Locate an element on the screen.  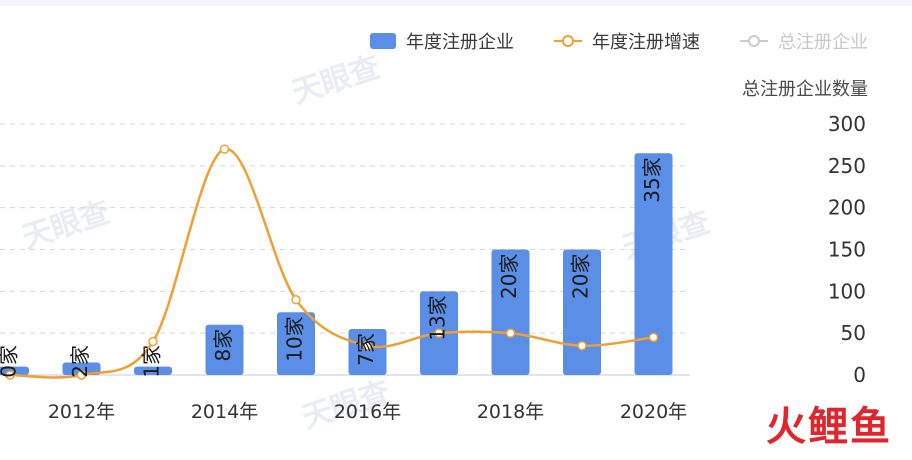
legend-bar-swatch is located at coordinates (383, 41).